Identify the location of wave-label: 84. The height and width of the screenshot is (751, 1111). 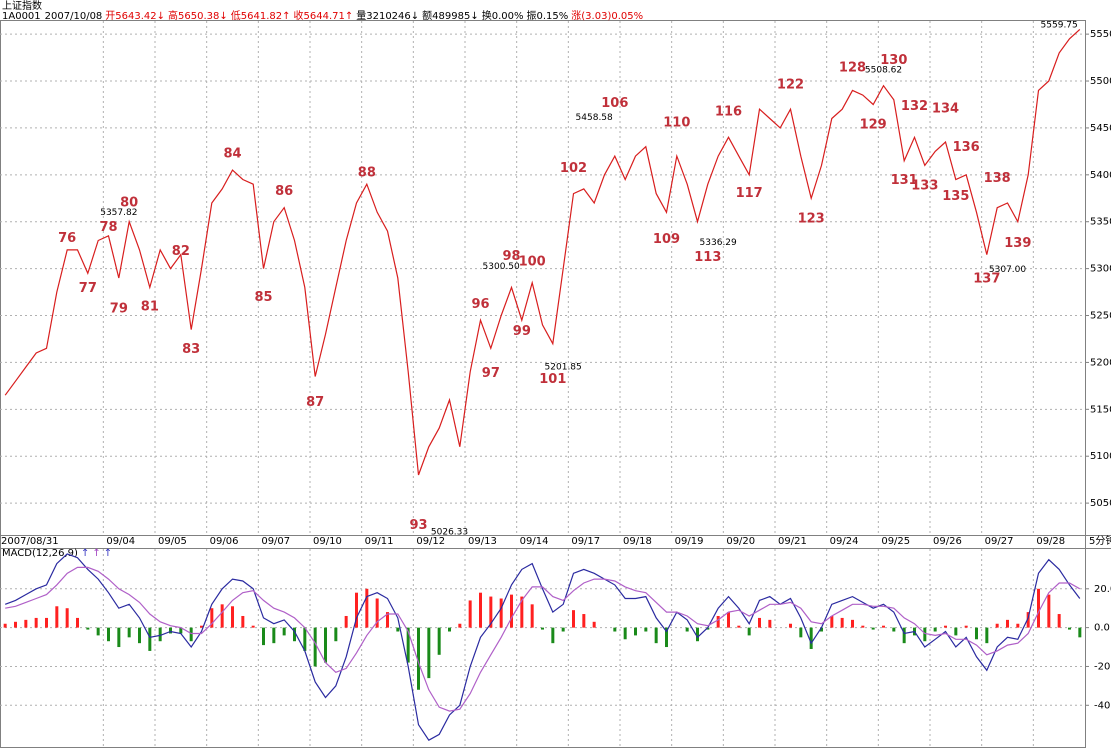
(232, 154).